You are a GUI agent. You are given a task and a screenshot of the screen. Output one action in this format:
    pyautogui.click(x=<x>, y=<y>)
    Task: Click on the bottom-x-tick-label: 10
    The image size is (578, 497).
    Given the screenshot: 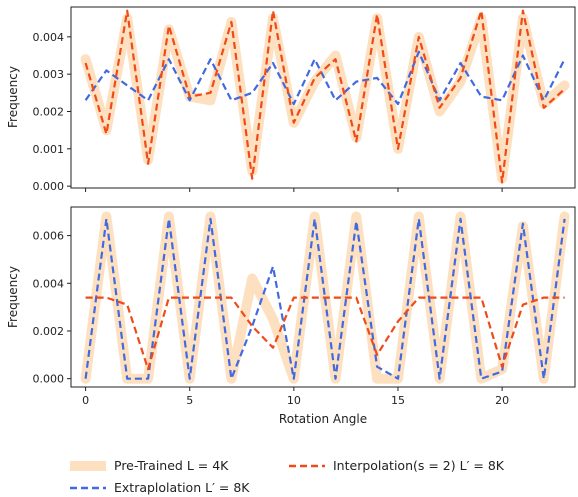 What is the action you would take?
    pyautogui.click(x=294, y=400)
    